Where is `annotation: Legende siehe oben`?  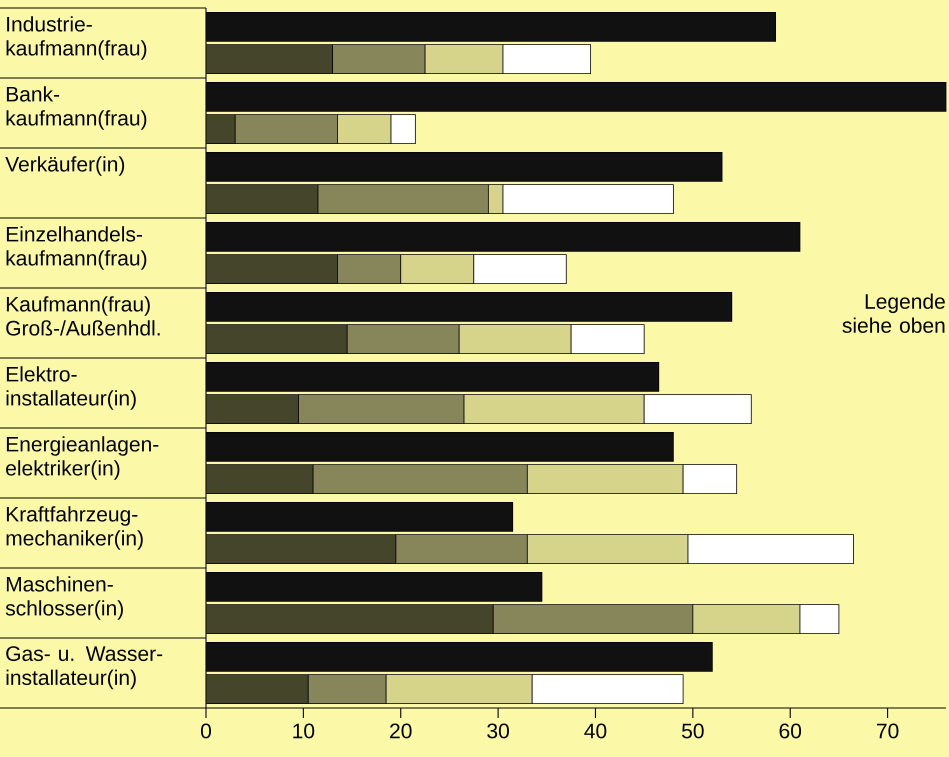 annotation: Legende siehe oben is located at coordinates (893, 313).